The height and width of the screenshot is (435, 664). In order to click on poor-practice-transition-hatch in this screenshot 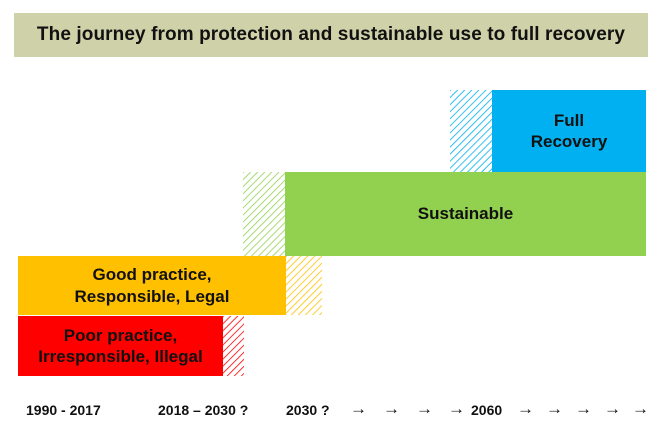, I will do `click(233, 346)`.